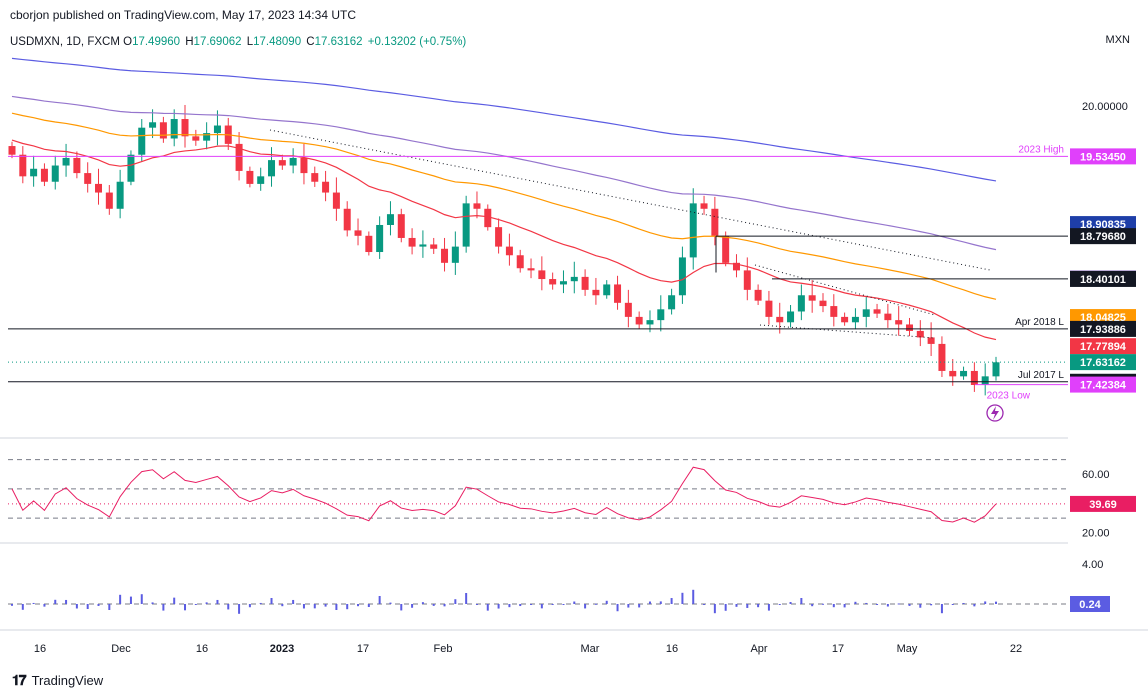 This screenshot has width=1148, height=698. What do you see at coordinates (538, 491) in the screenshot?
I see `rsi-layer` at bounding box center [538, 491].